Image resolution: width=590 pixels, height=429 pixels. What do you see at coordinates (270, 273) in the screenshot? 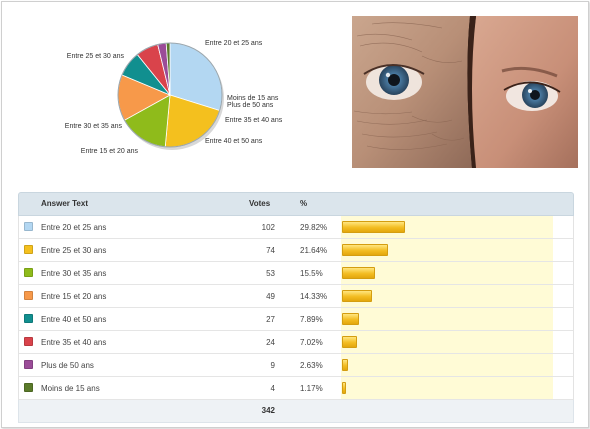
I see `vote-count: 53` at bounding box center [270, 273].